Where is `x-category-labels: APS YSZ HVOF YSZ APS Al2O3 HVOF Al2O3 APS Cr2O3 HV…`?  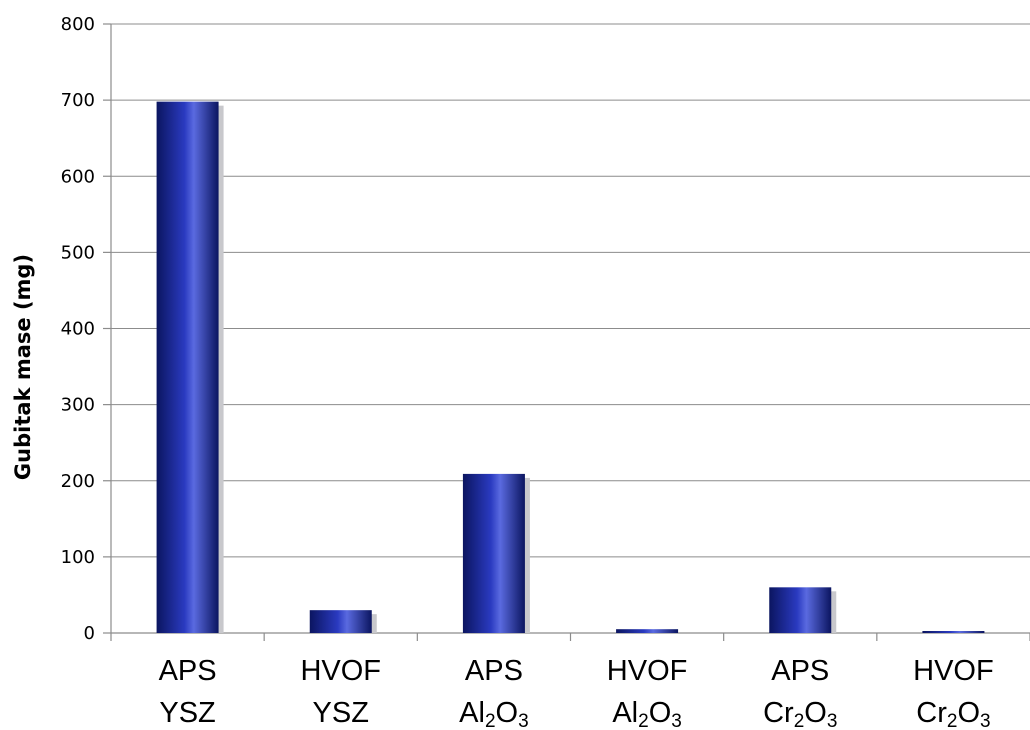 x-category-labels: APS YSZ HVOF YSZ APS Al2O3 HVOF Al2O3 APS Cr2O3 HV… is located at coordinates (576, 692).